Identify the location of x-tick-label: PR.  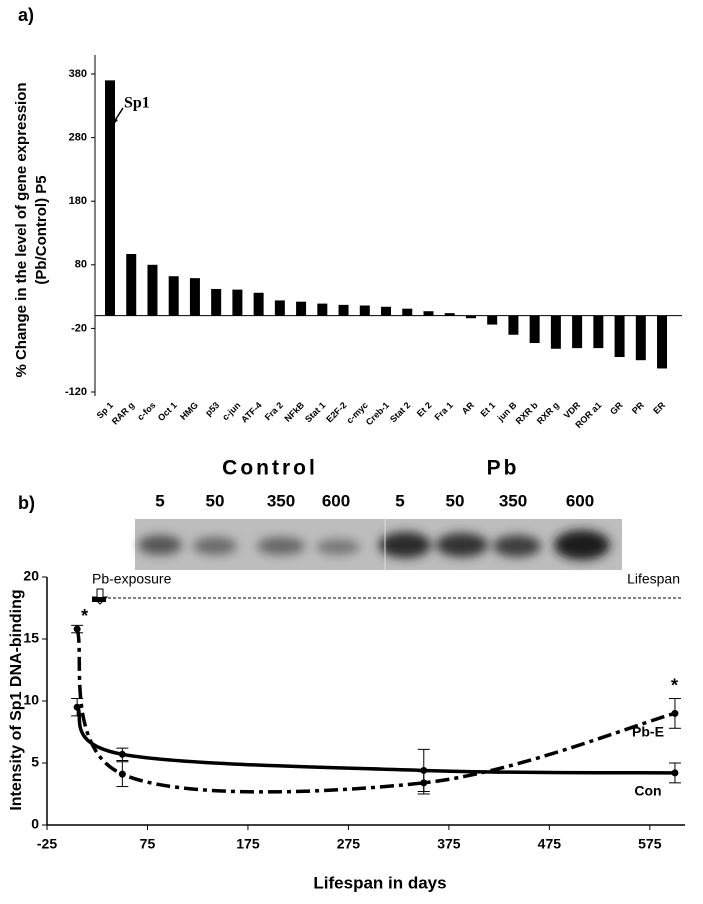
(638, 408).